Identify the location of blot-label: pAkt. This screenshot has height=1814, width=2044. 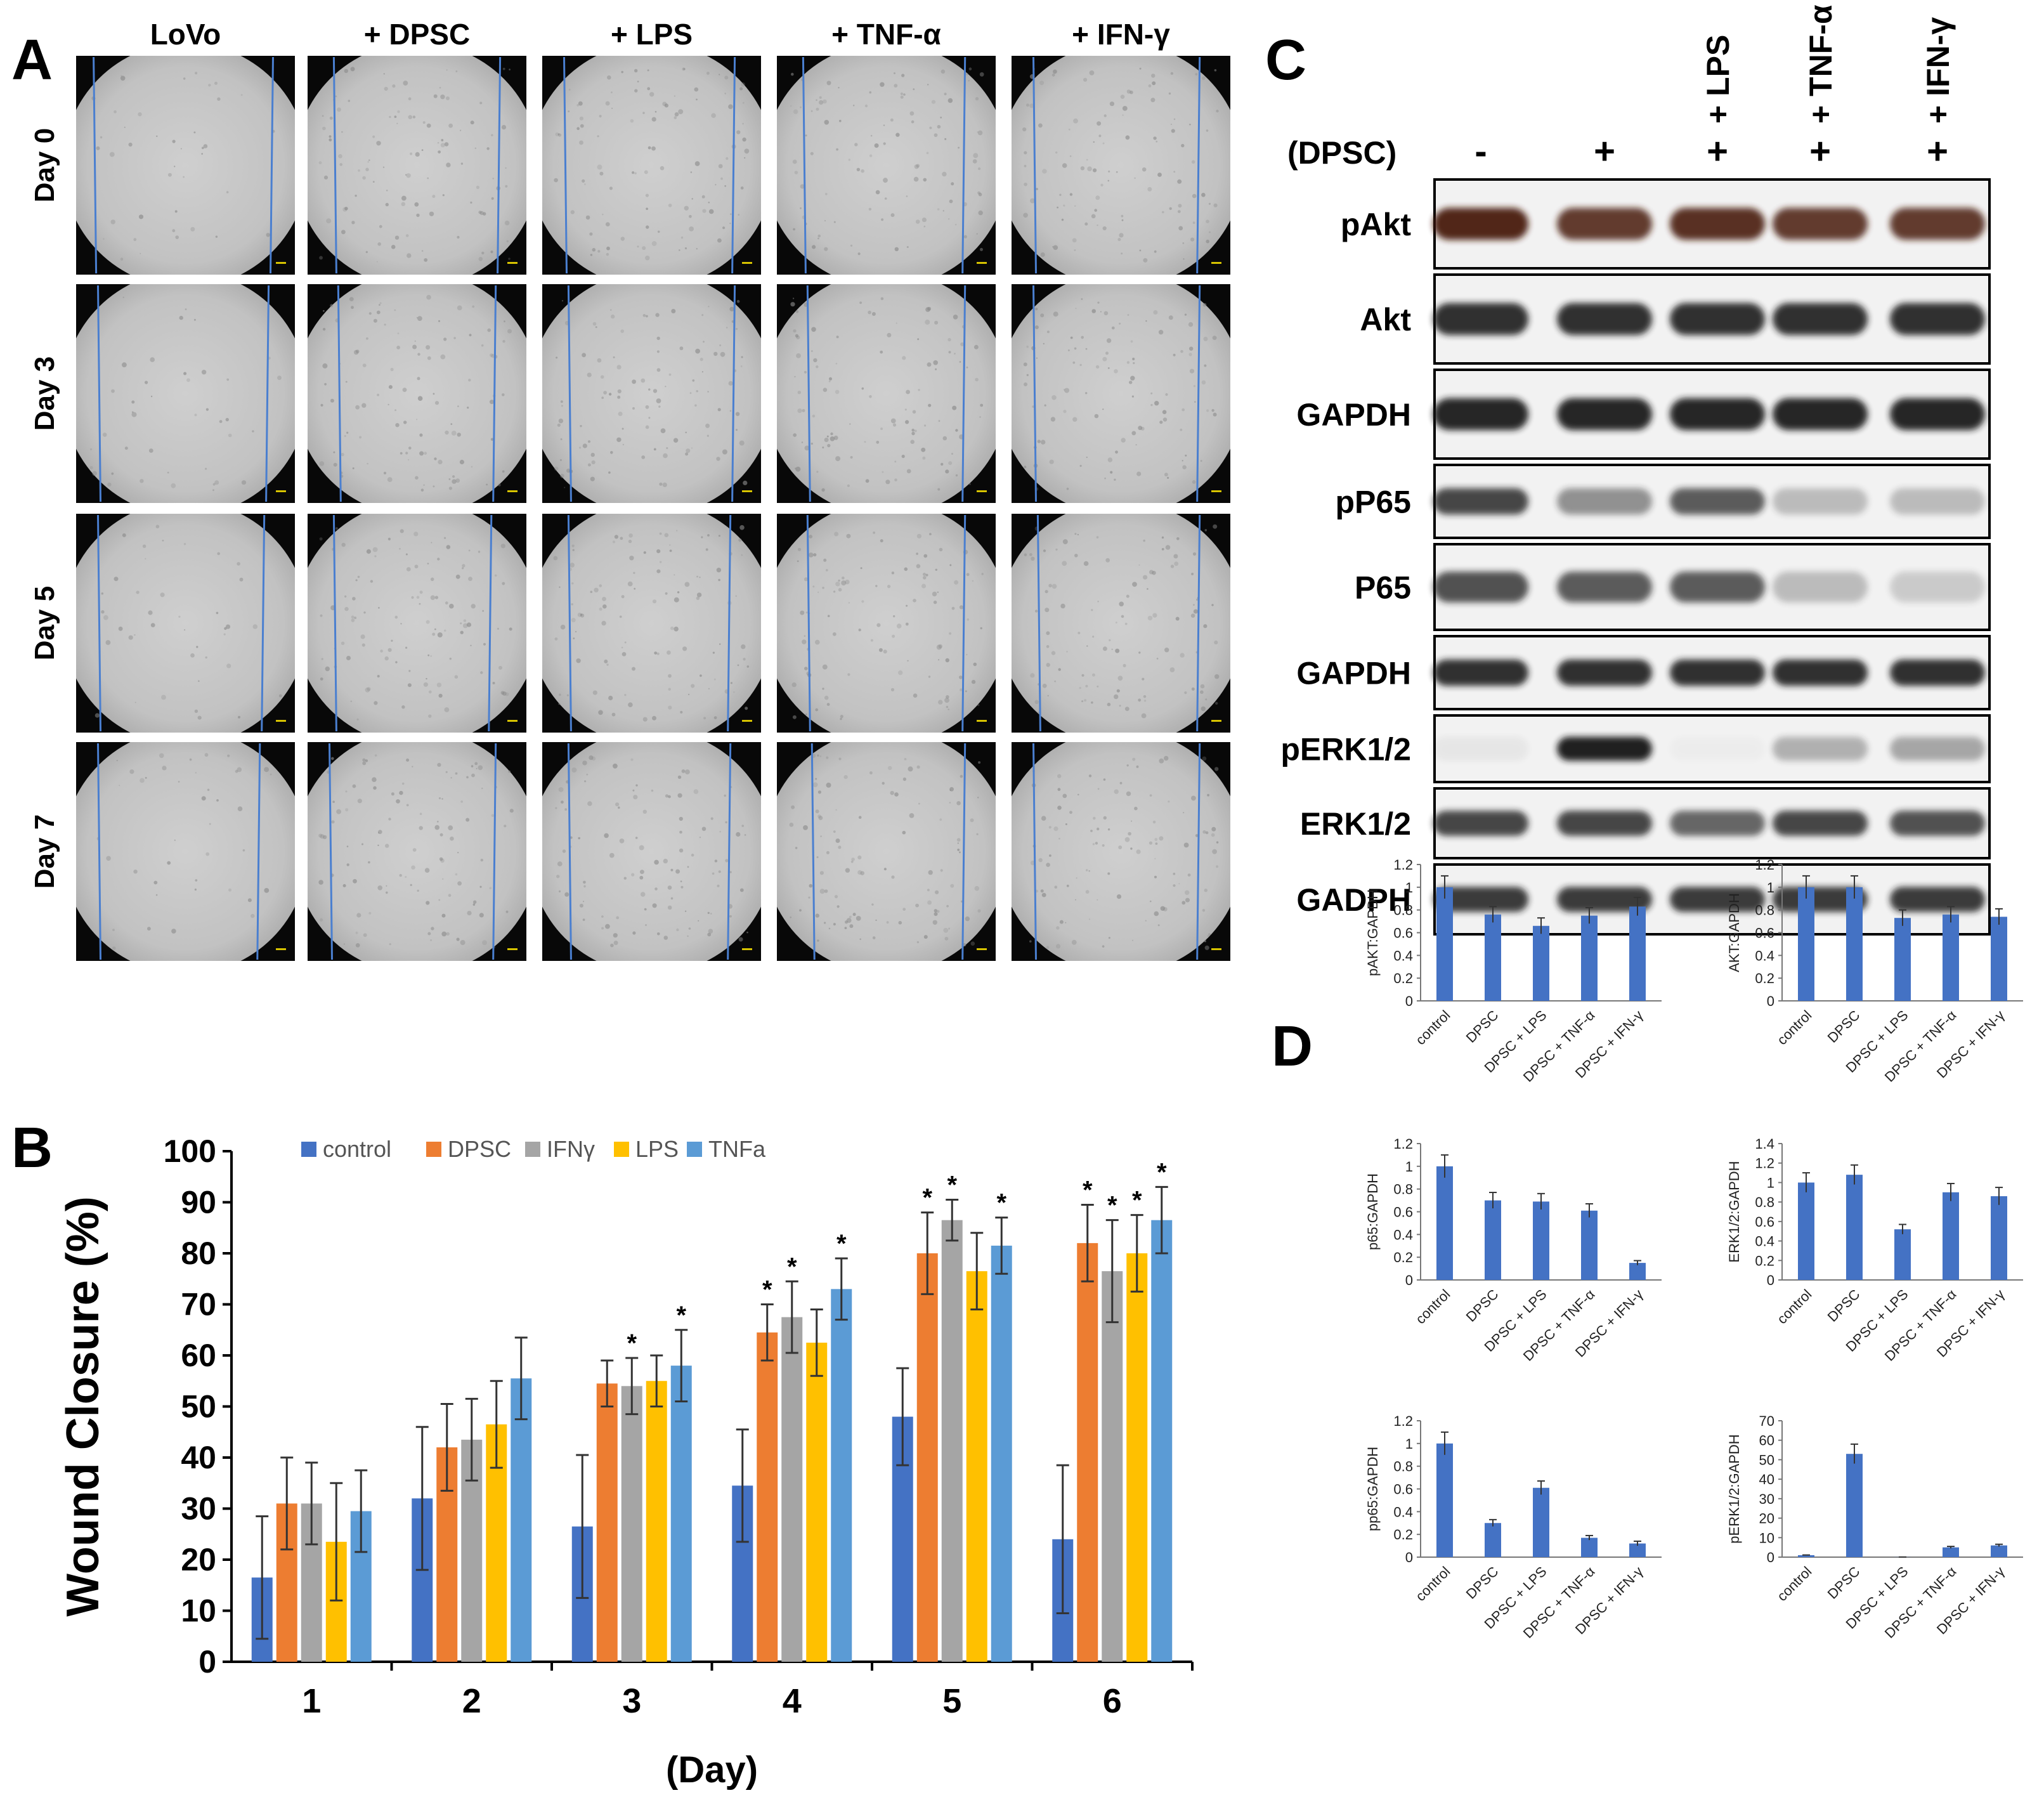
(1376, 225).